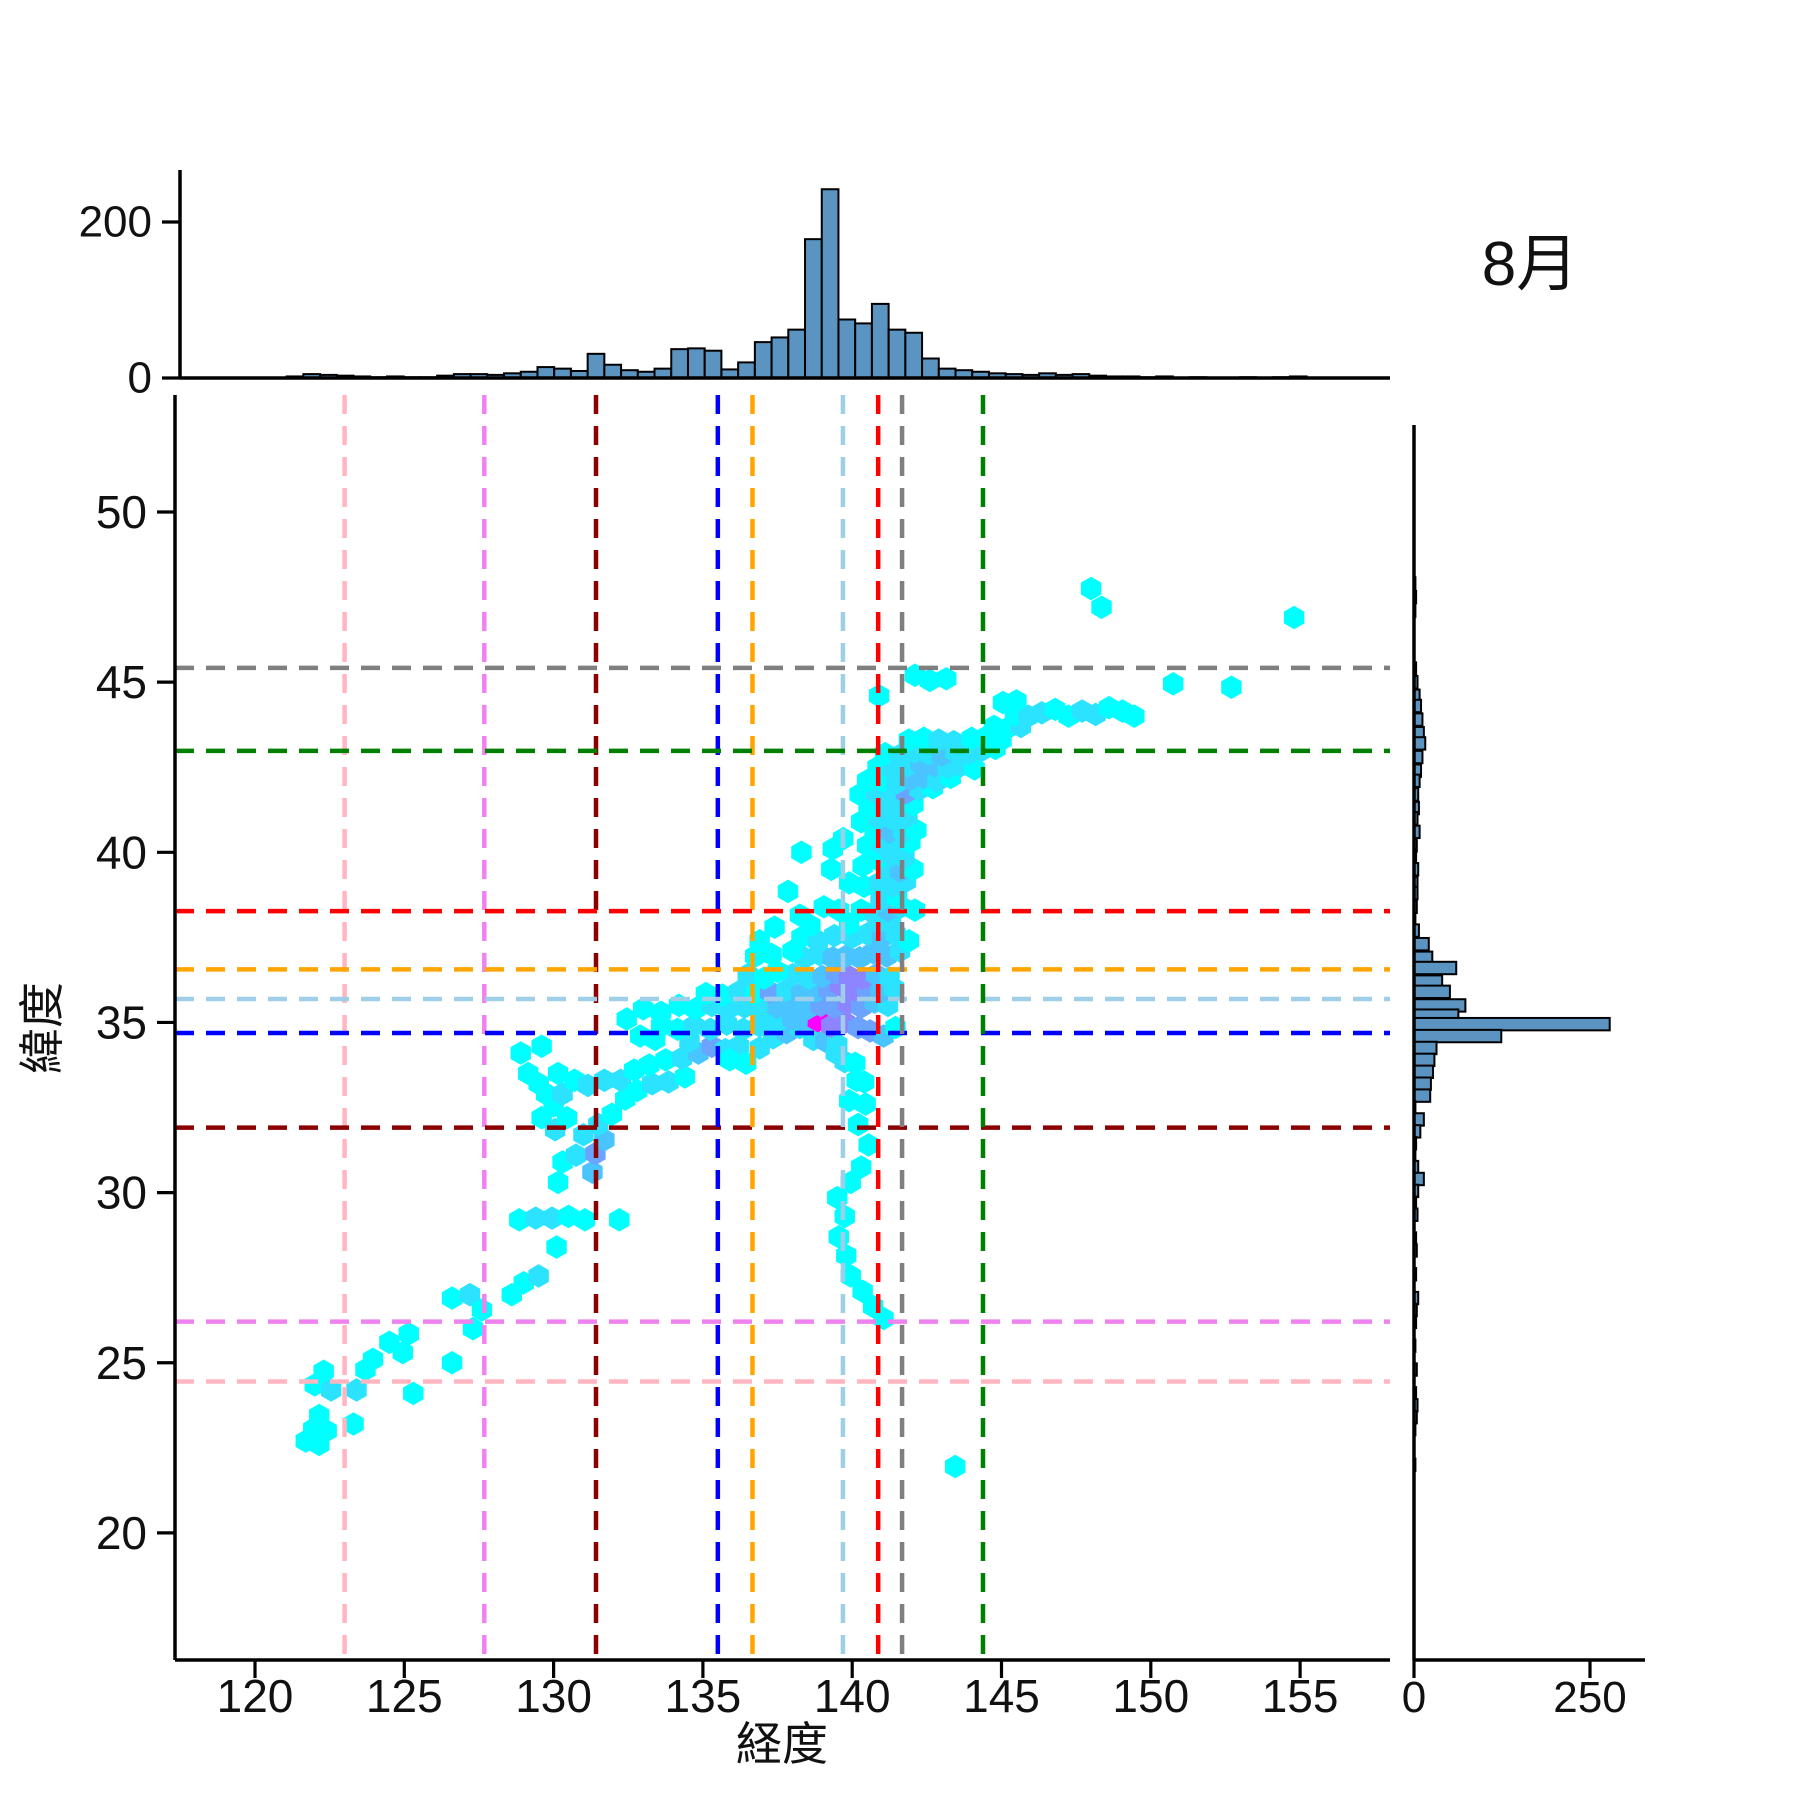 The height and width of the screenshot is (1800, 1800). What do you see at coordinates (42, 1028) in the screenshot?
I see `y-axis-label: 緯度` at bounding box center [42, 1028].